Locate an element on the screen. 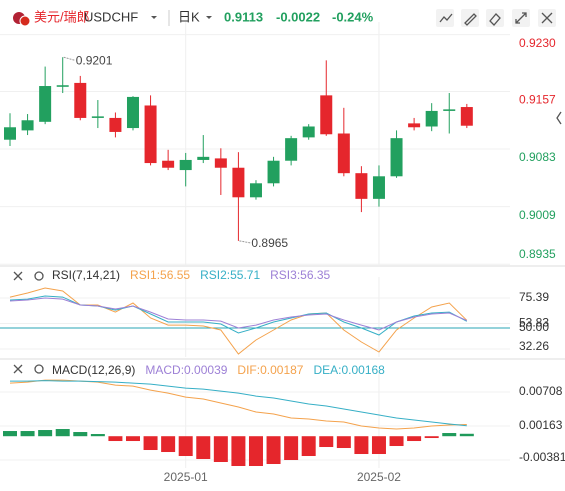 This screenshot has height=491, width=565. y-tick-label: 0.9157 is located at coordinates (537, 100).